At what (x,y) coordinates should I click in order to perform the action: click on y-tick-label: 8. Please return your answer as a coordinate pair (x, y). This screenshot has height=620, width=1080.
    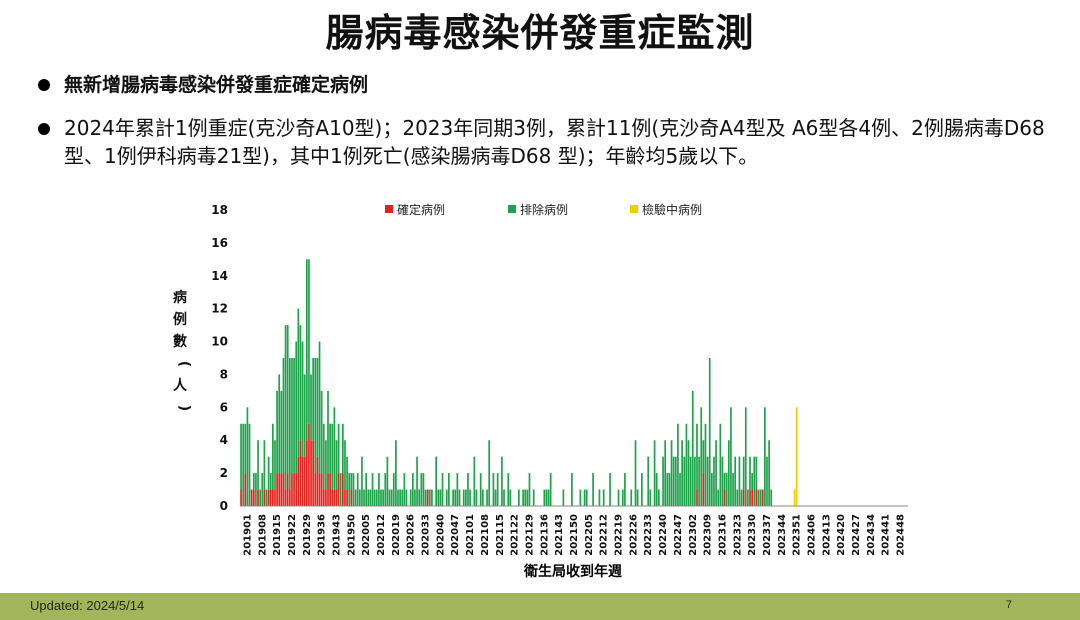
    Looking at the image, I should click on (224, 374).